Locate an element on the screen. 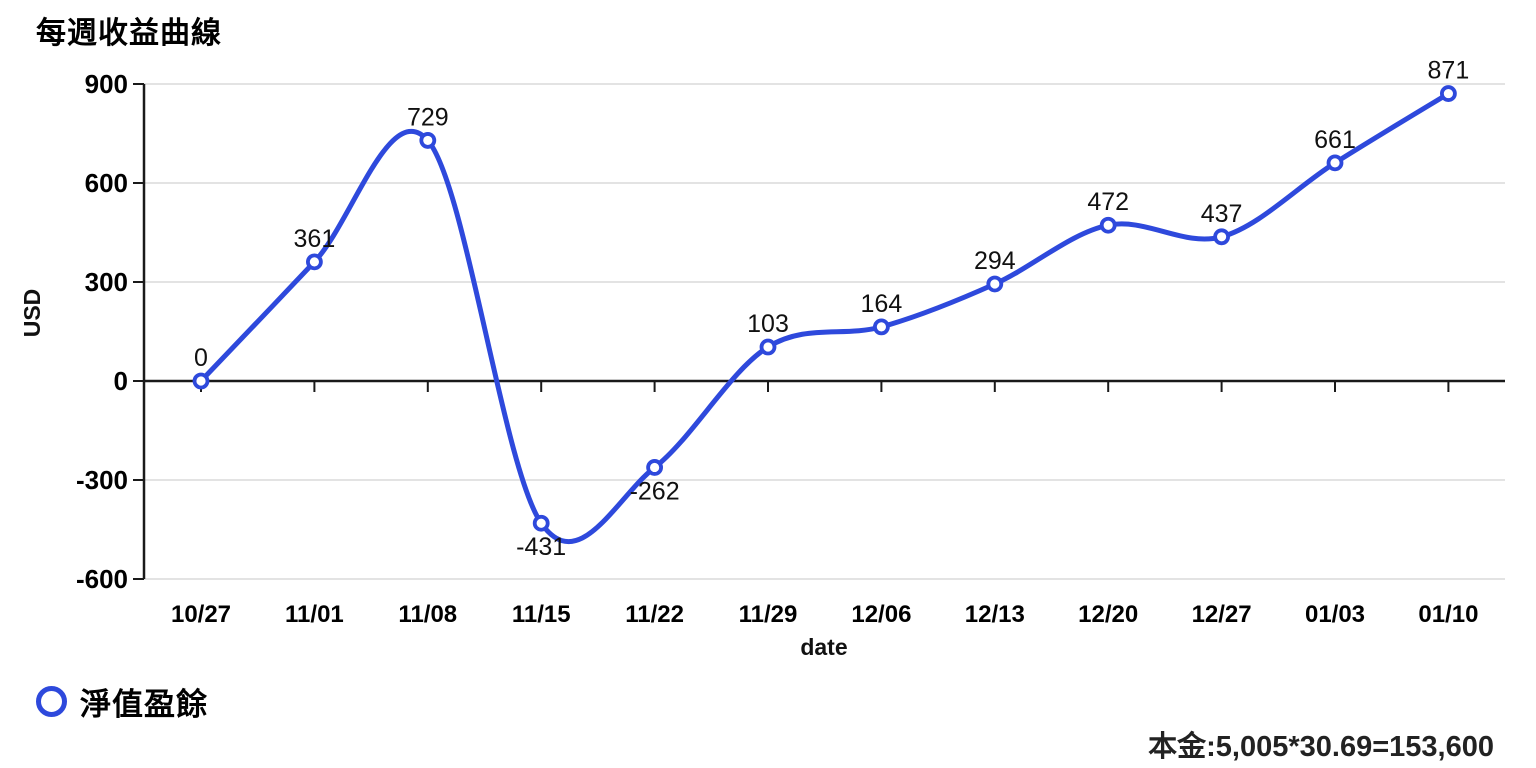  y-tick-label: 600 is located at coordinates (106, 183).